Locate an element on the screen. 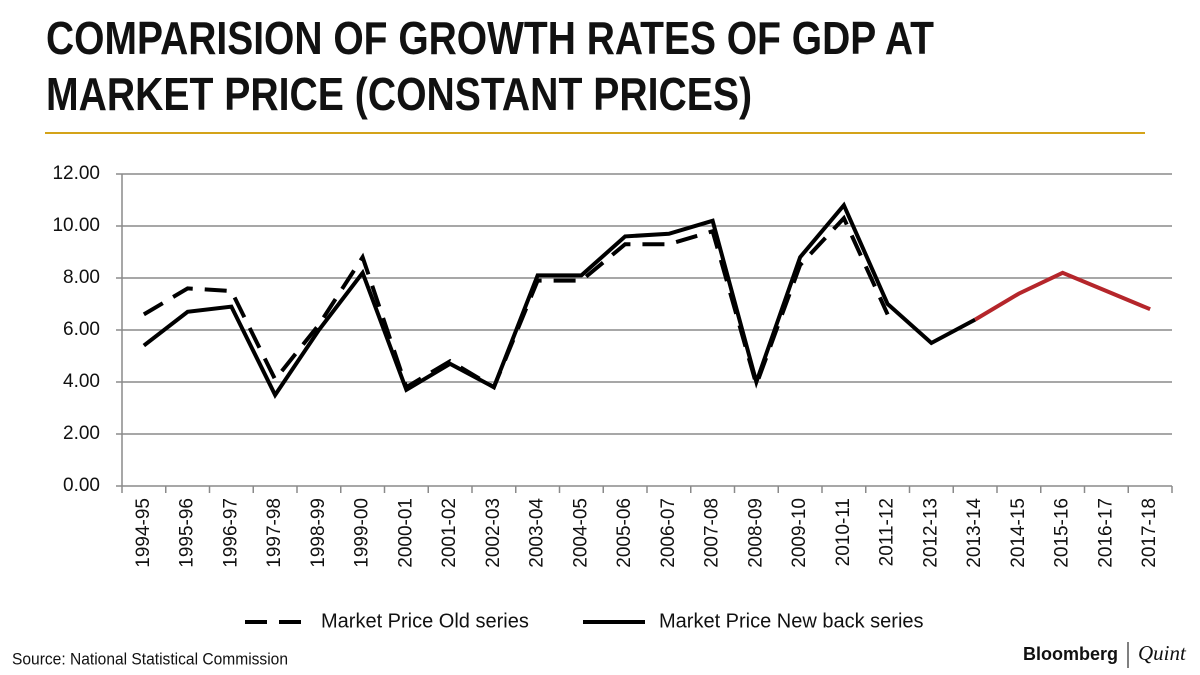  y-tick-label: 2.00 is located at coordinates (81, 433).